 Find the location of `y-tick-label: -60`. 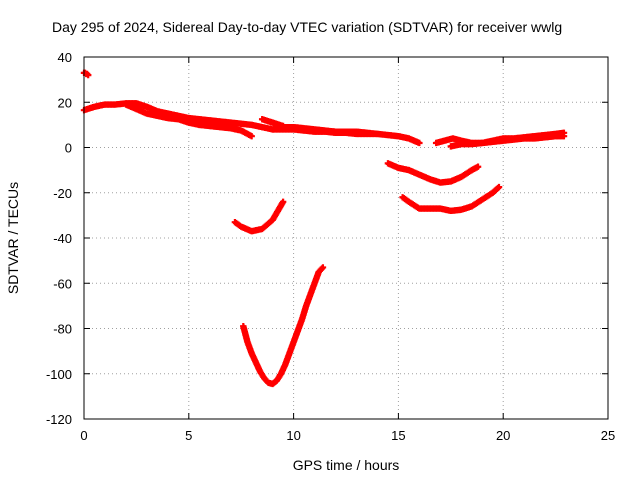

y-tick-label: -60 is located at coordinates (62, 283).